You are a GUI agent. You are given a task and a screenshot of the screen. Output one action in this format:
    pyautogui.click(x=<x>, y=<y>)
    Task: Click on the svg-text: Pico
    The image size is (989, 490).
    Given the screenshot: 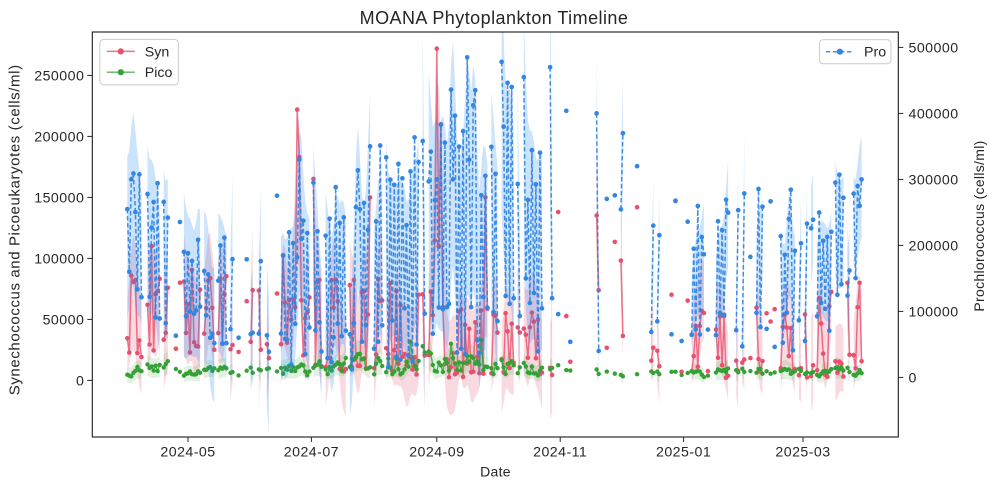 What is the action you would take?
    pyautogui.click(x=159, y=73)
    